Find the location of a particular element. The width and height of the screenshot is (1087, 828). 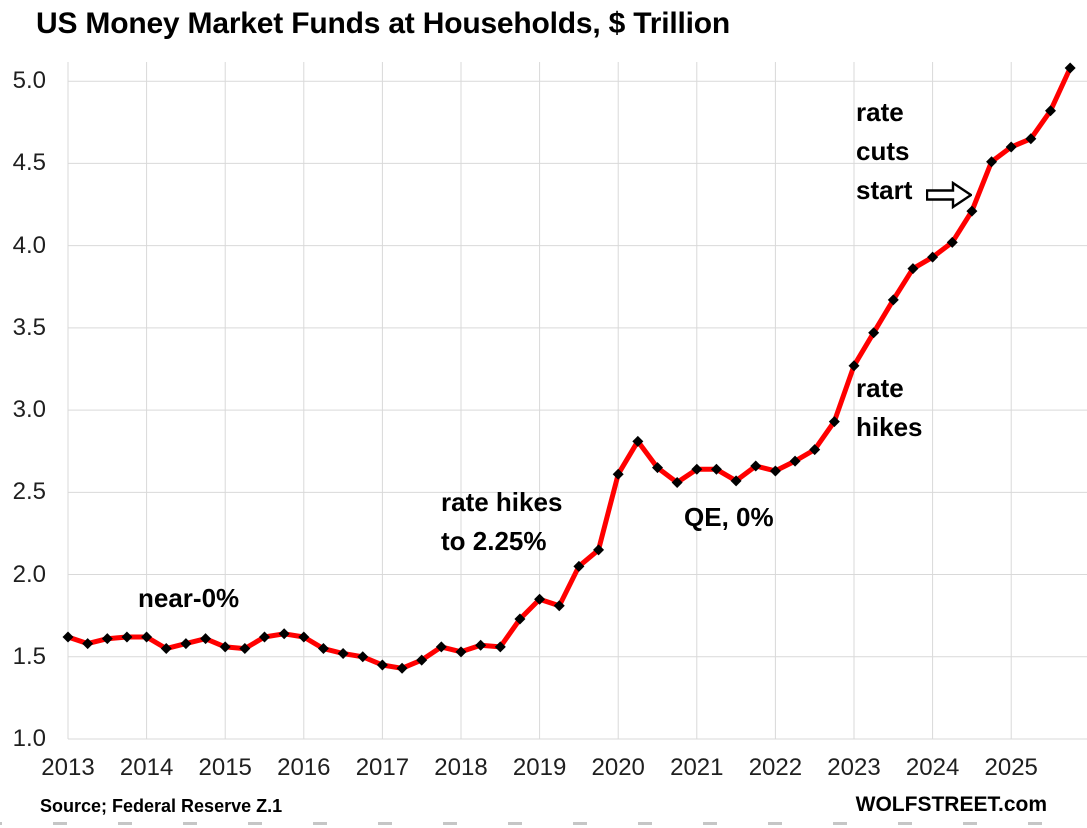

y-axis-label-1.0: 1.0 is located at coordinates (29, 738).